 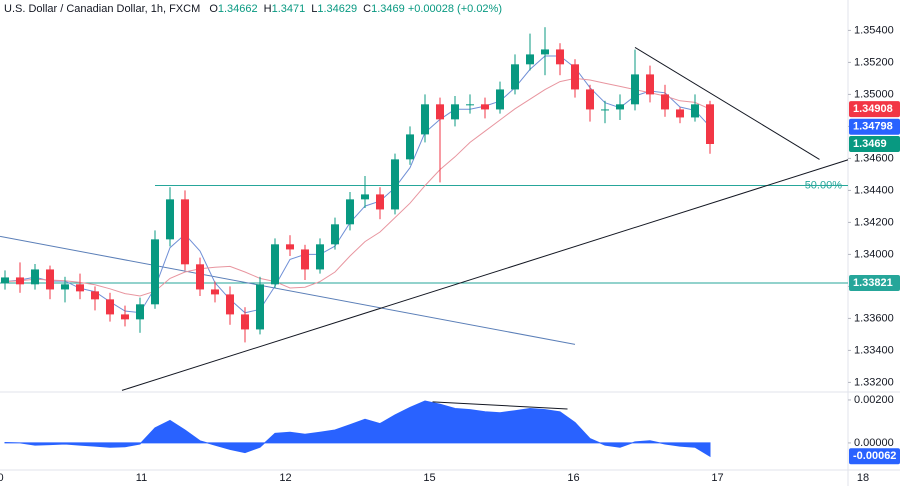 What do you see at coordinates (874, 318) in the screenshot?
I see `y-tick-label: 1.33600` at bounding box center [874, 318].